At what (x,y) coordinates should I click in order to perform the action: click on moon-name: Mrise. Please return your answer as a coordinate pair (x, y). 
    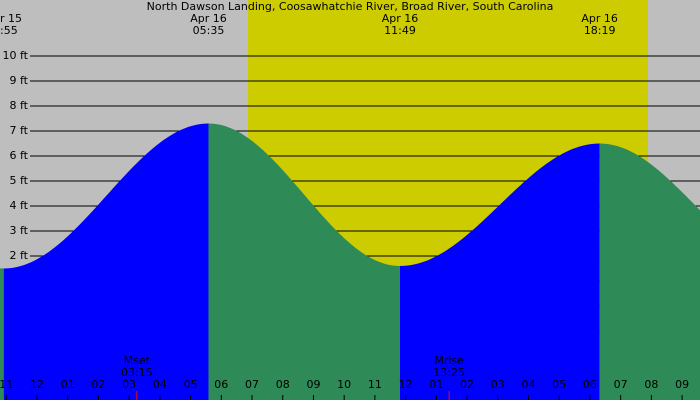
    Looking at the image, I should click on (449, 360).